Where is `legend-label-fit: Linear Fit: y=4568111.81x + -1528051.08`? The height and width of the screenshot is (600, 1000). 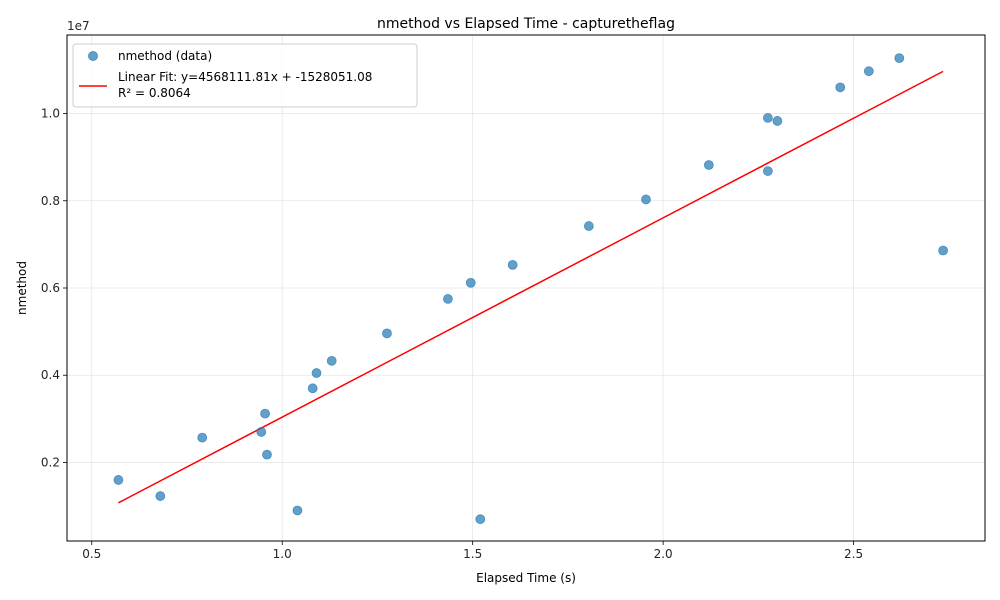
legend-label-fit: Linear Fit: y=4568111.81x + -1528051.08 is located at coordinates (245, 77).